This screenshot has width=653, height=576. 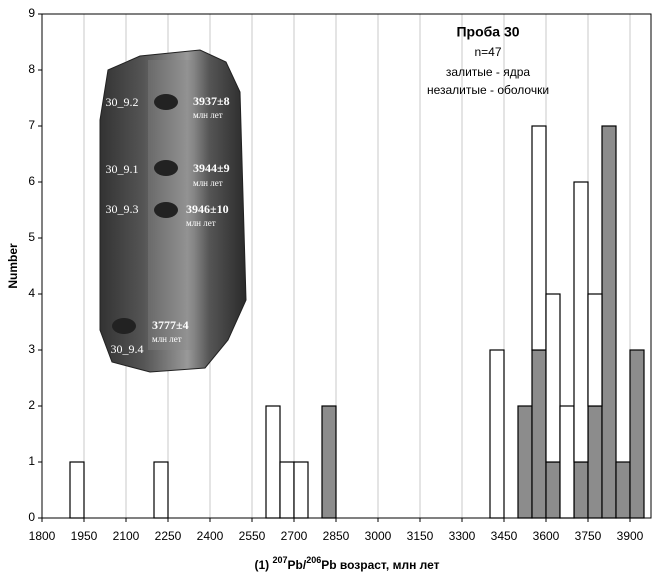 What do you see at coordinates (588, 536) in the screenshot?
I see `x-tick-label: 3750` at bounding box center [588, 536].